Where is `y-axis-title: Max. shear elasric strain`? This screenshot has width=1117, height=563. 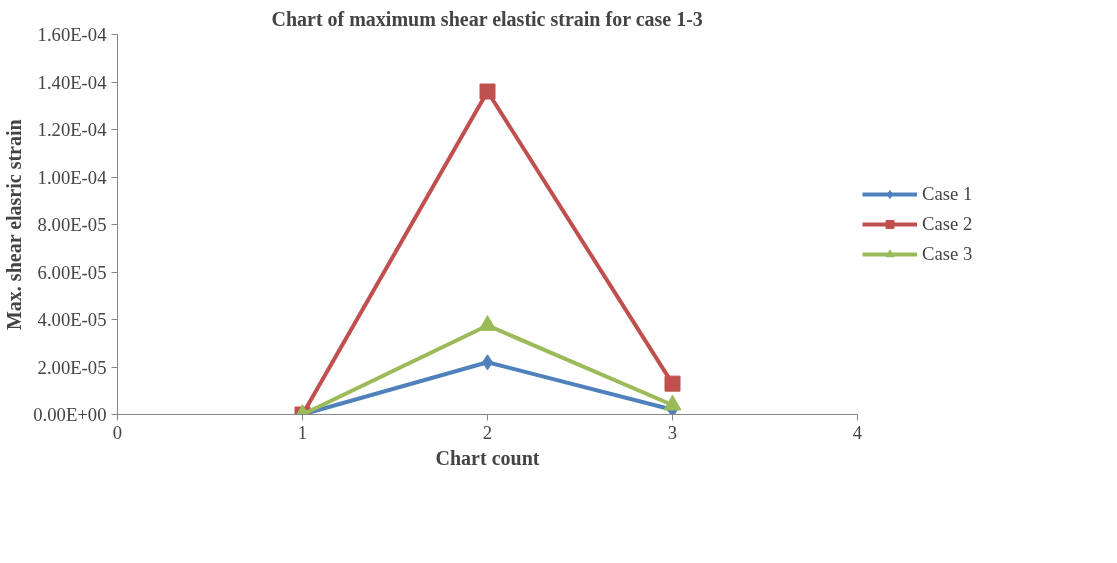
y-axis-title: Max. shear elasric strain is located at coordinates (14, 225).